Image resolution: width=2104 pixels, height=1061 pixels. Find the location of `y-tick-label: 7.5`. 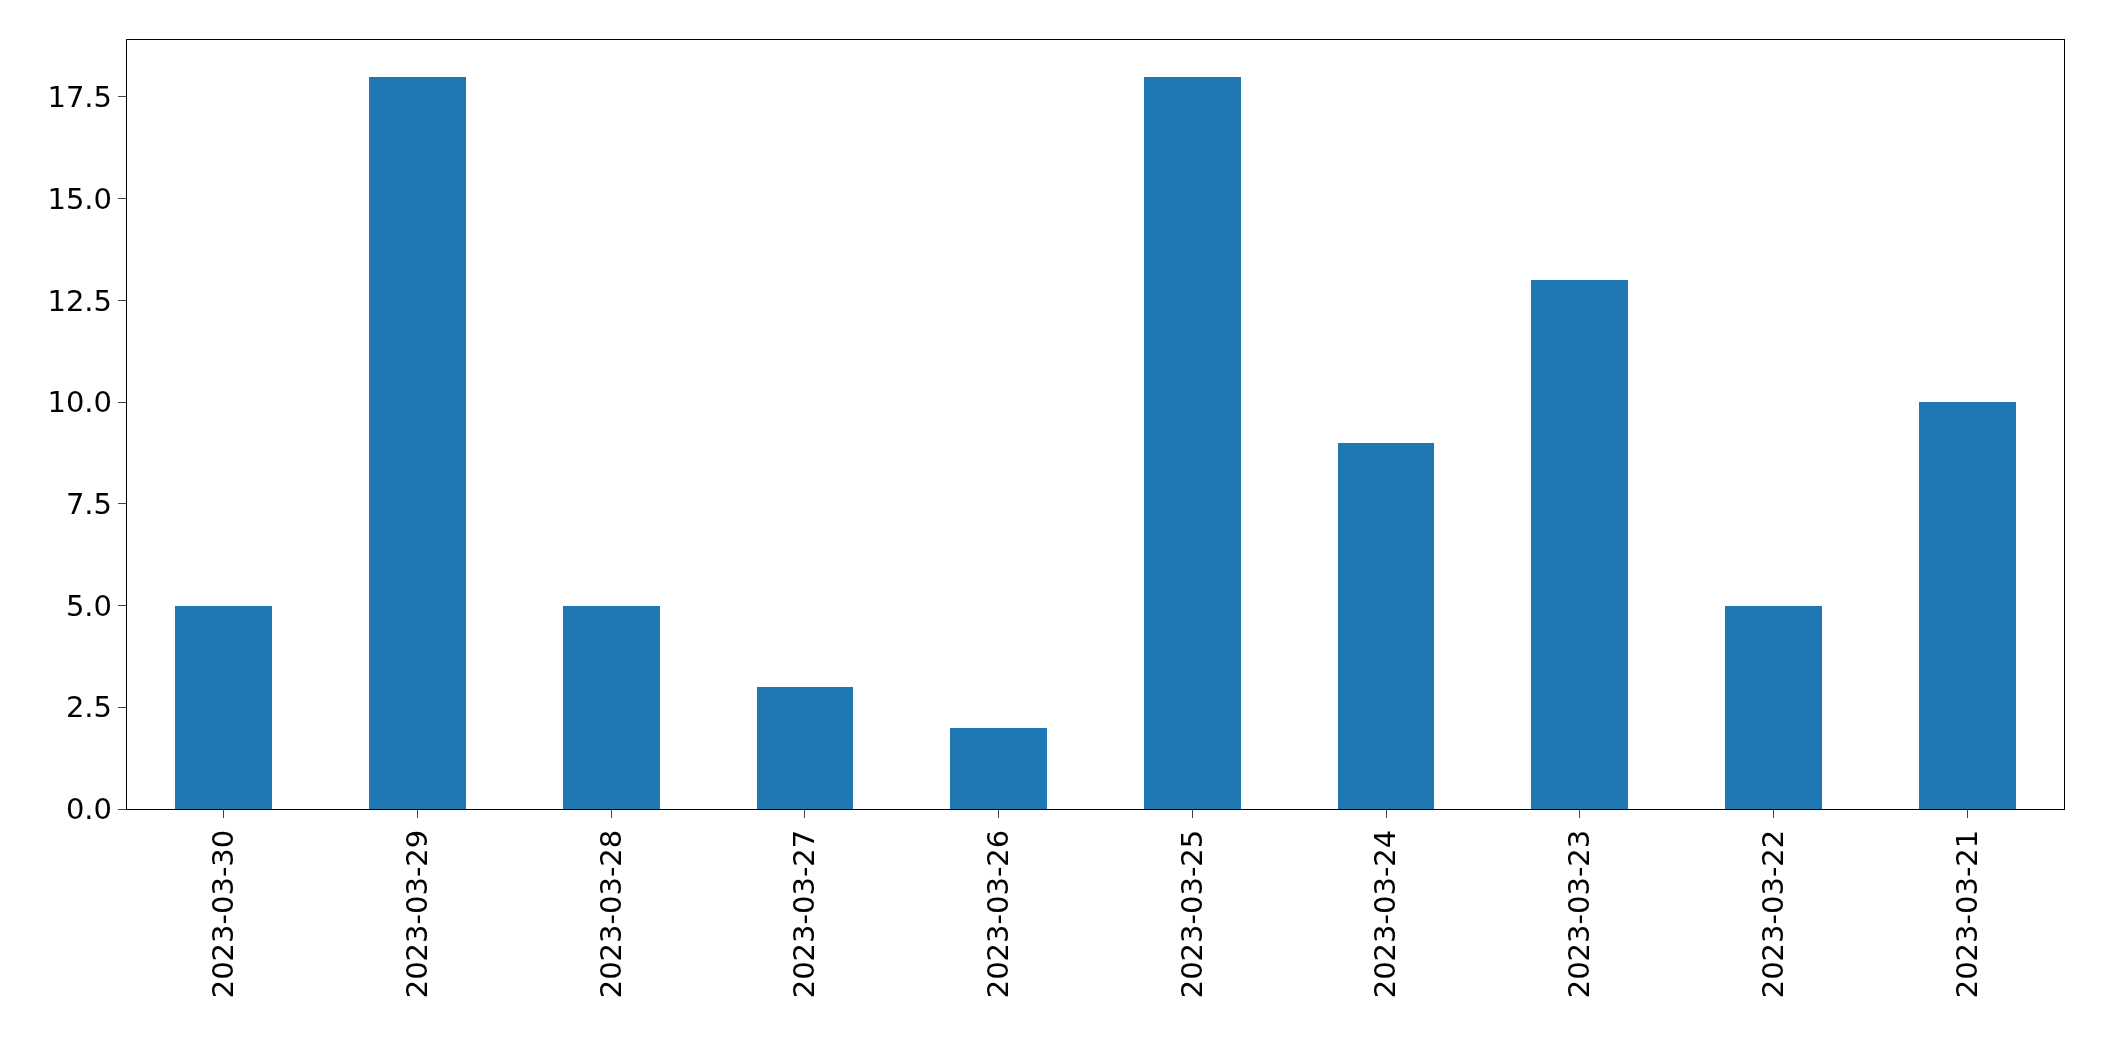

y-tick-label: 7.5 is located at coordinates (89, 503).